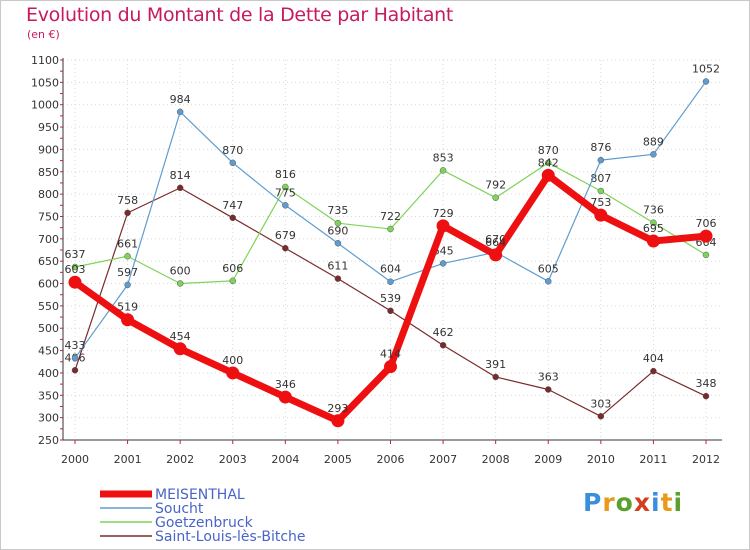  What do you see at coordinates (200, 495) in the screenshot?
I see `legend-entry-meisenthal: MEISENTHAL` at bounding box center [200, 495].